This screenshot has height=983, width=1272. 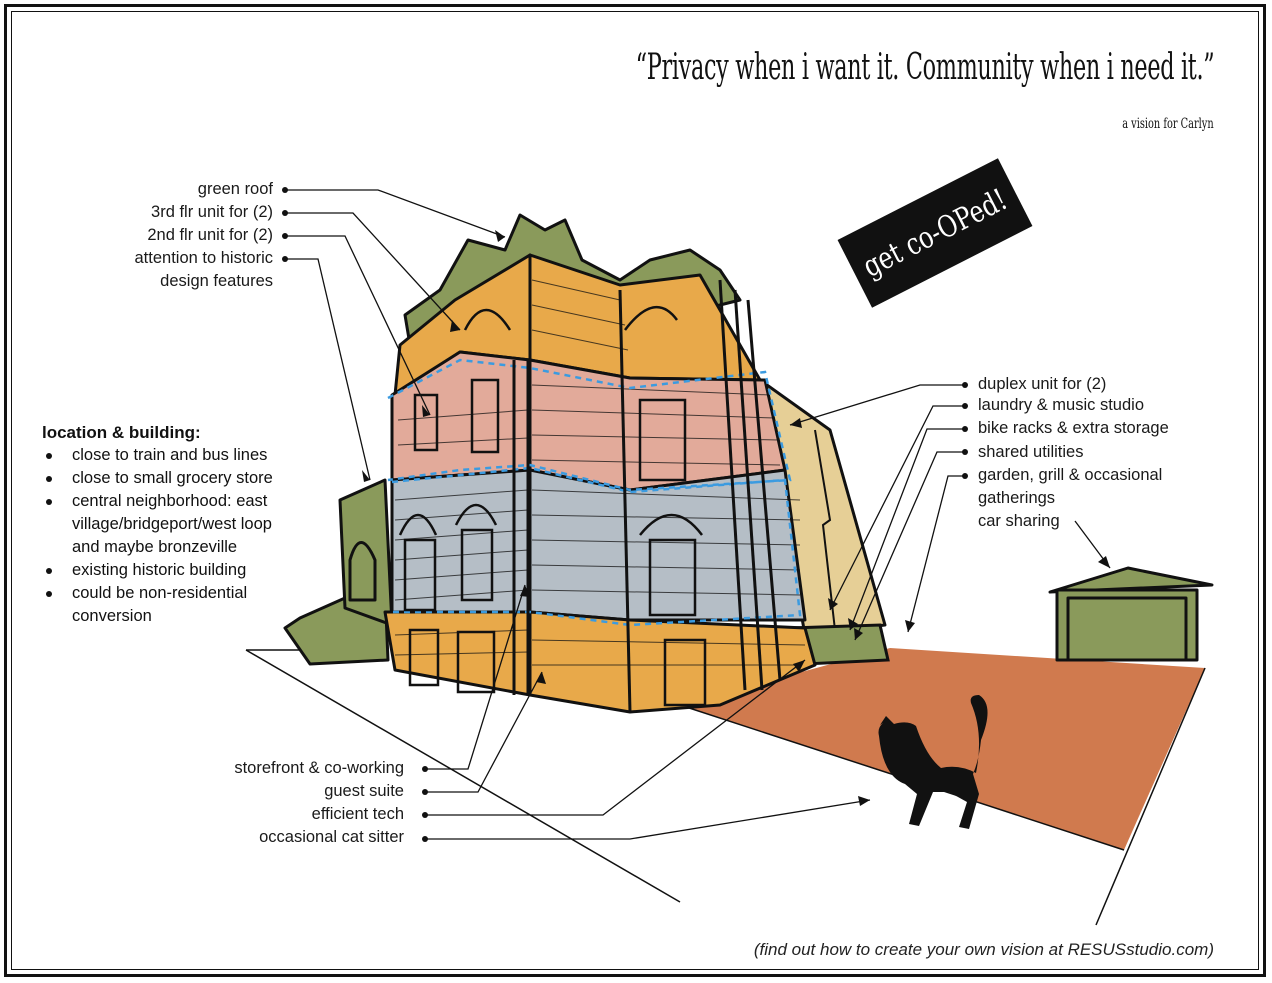 What do you see at coordinates (935, 233) in the screenshot?
I see `coop-badge: get co-OPed!` at bounding box center [935, 233].